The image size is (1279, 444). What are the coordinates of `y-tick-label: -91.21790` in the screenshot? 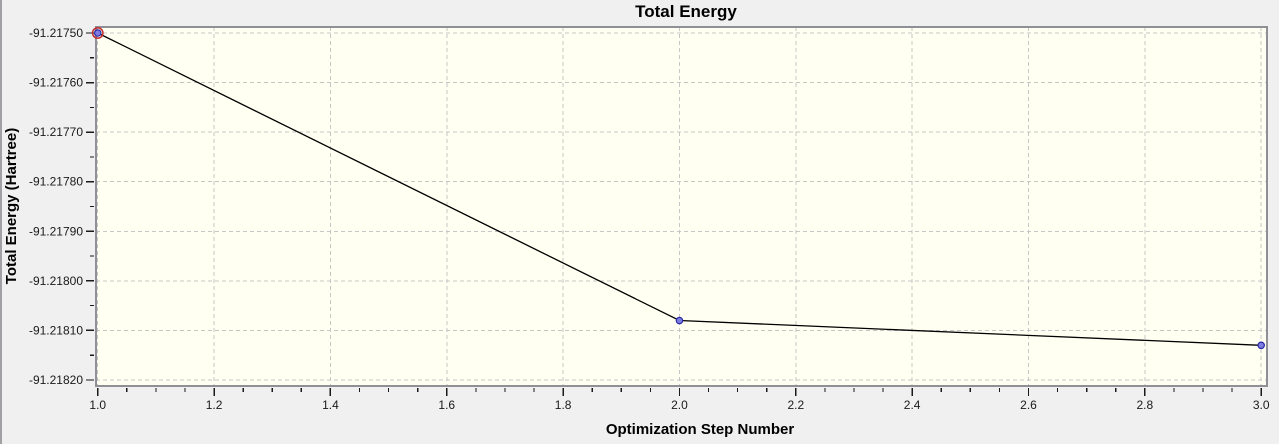 It's located at (56, 231).